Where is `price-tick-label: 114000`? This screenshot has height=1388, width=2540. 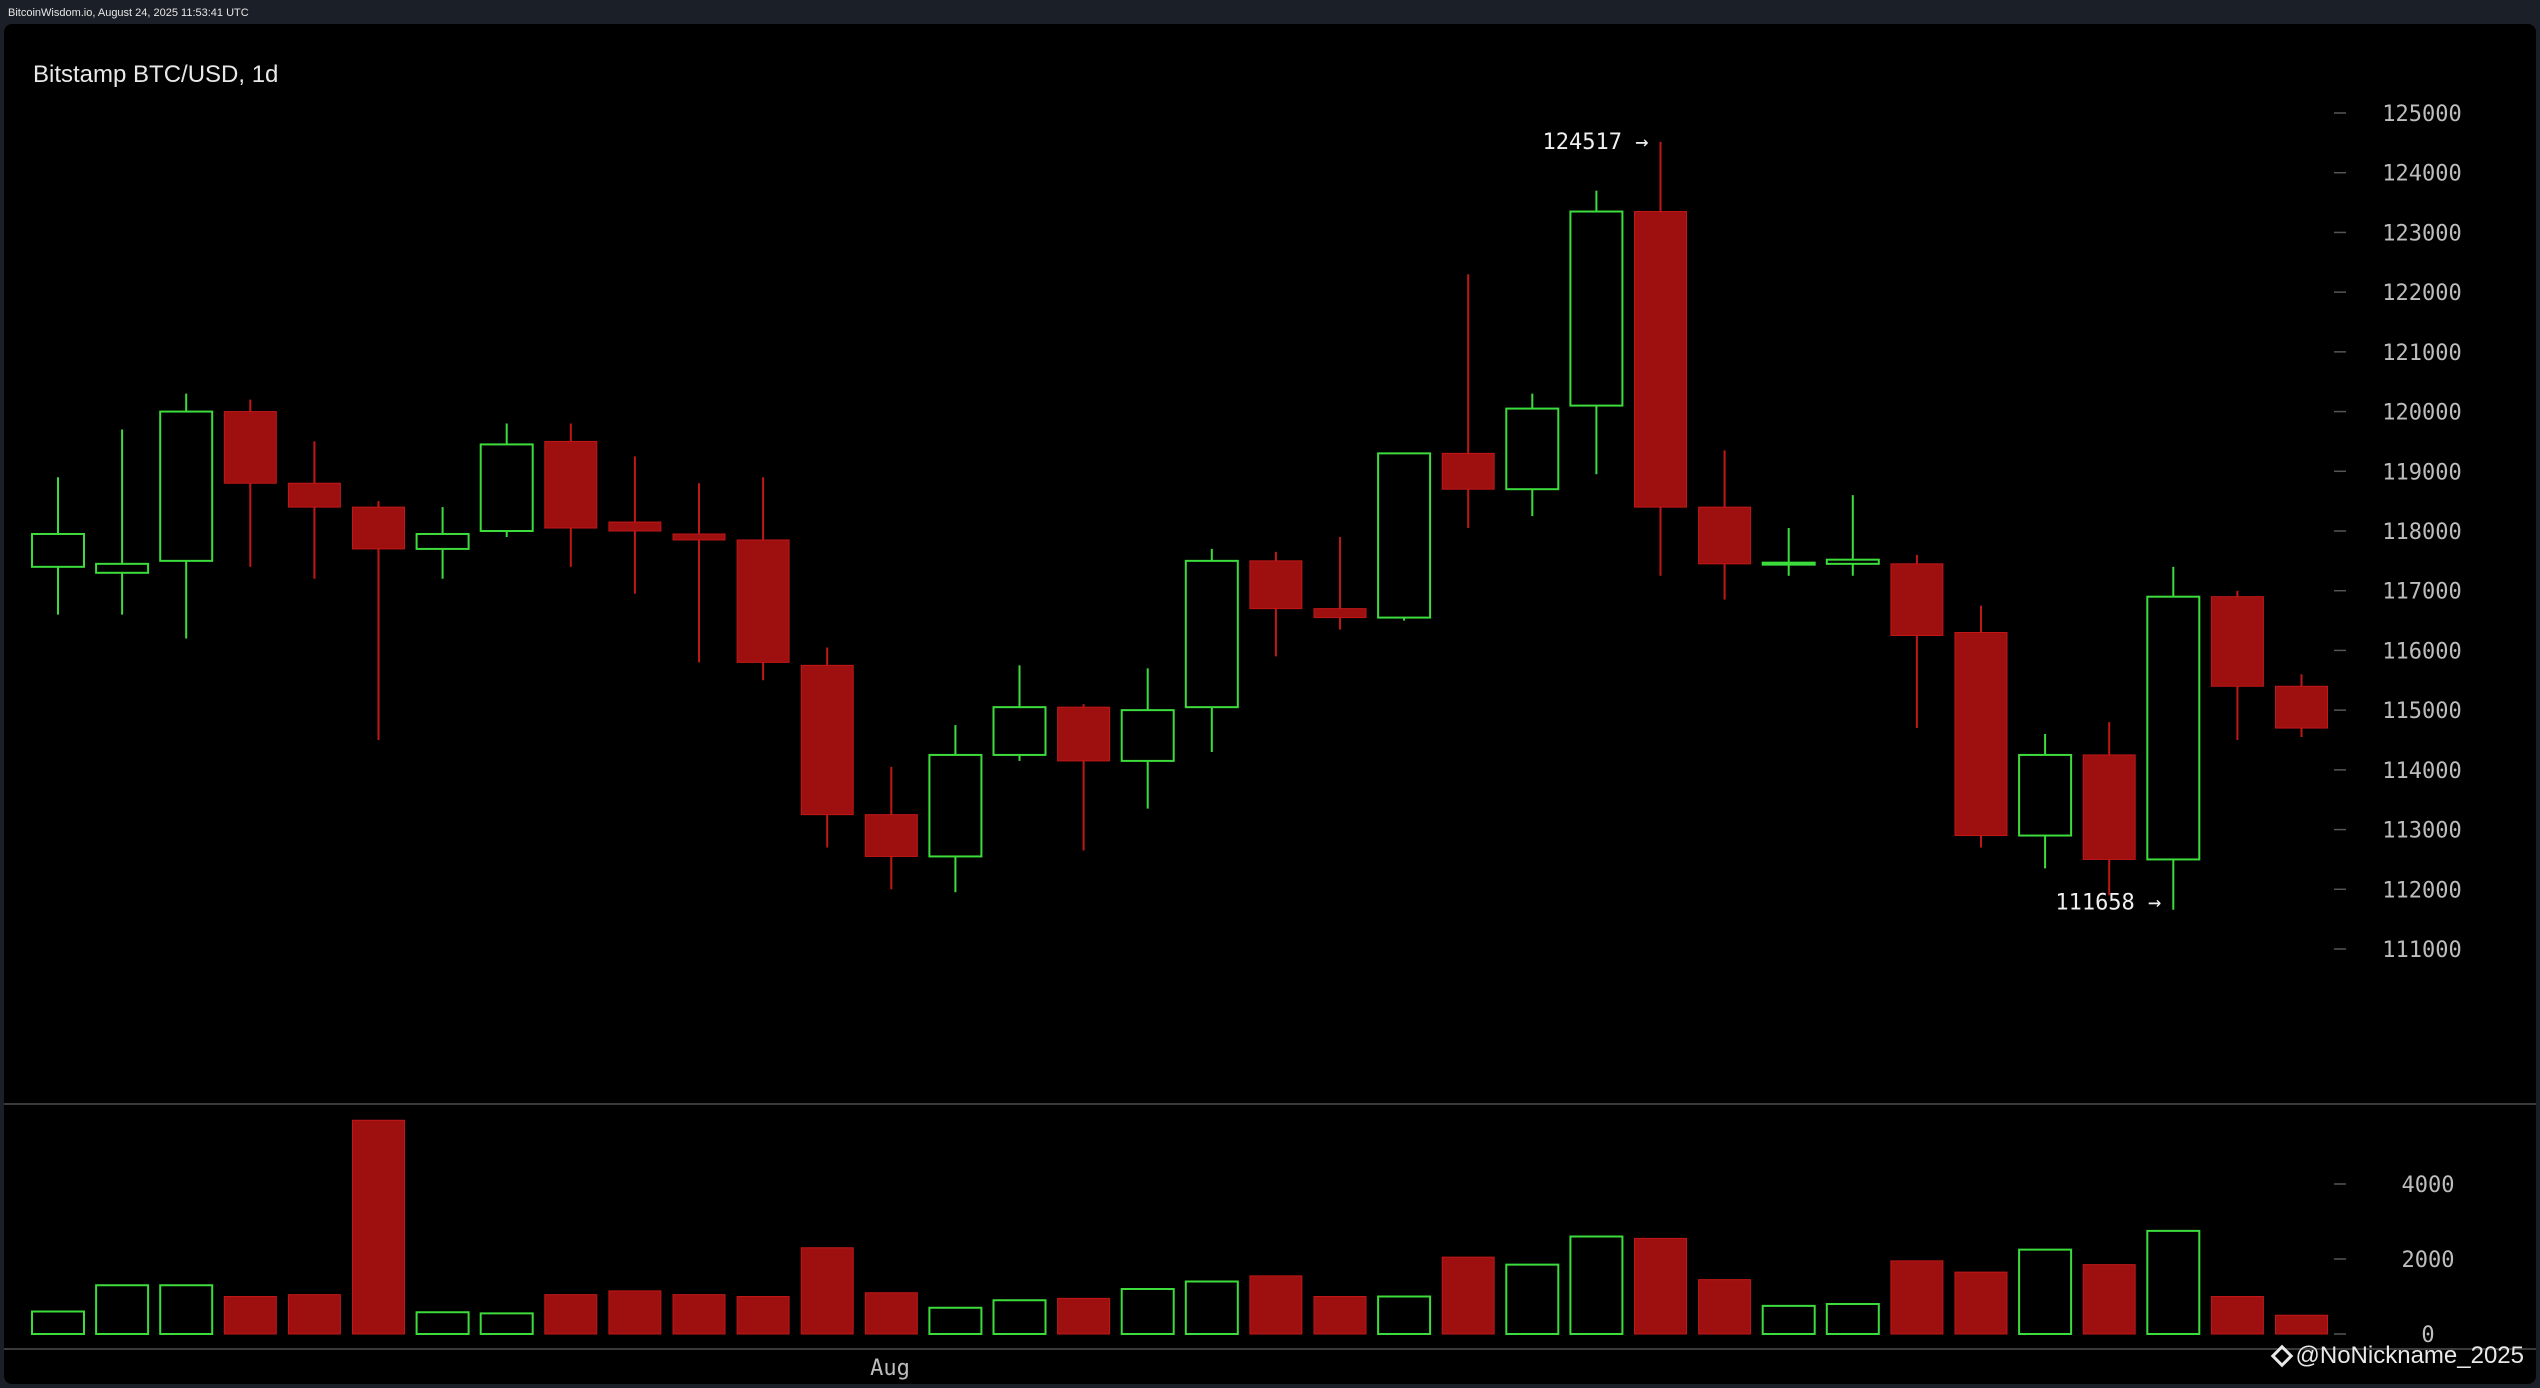 price-tick-label: 114000 is located at coordinates (2421, 771).